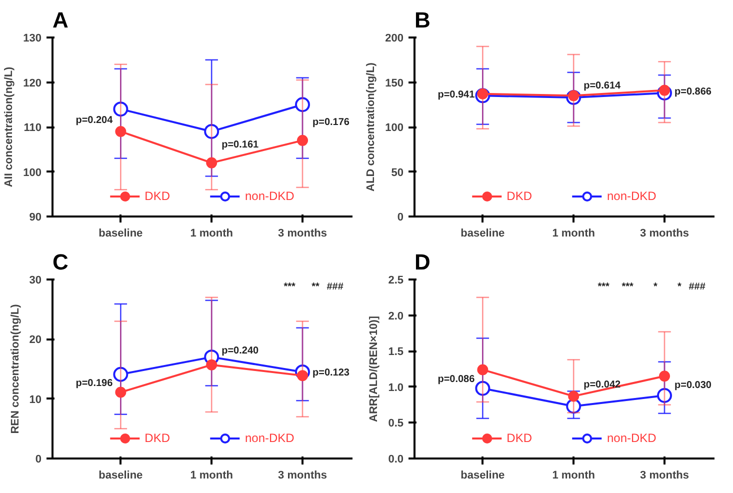 The height and width of the screenshot is (493, 733). What do you see at coordinates (33, 128) in the screenshot?
I see `y-tick-label: 110` at bounding box center [33, 128].